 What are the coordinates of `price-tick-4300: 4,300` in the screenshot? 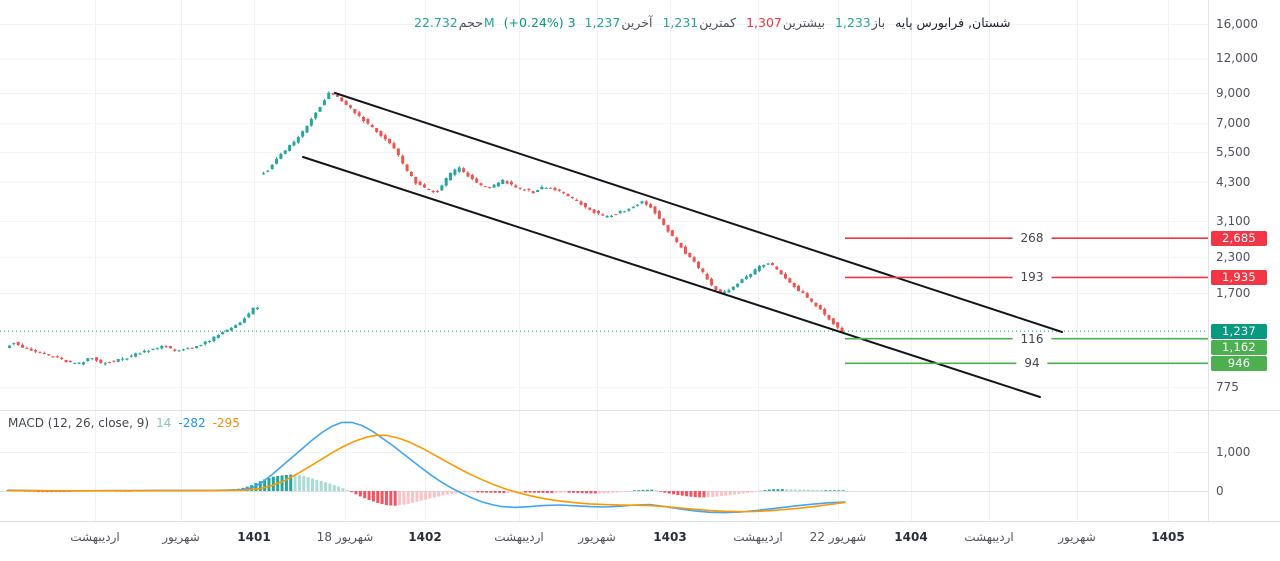 It's located at (1233, 181).